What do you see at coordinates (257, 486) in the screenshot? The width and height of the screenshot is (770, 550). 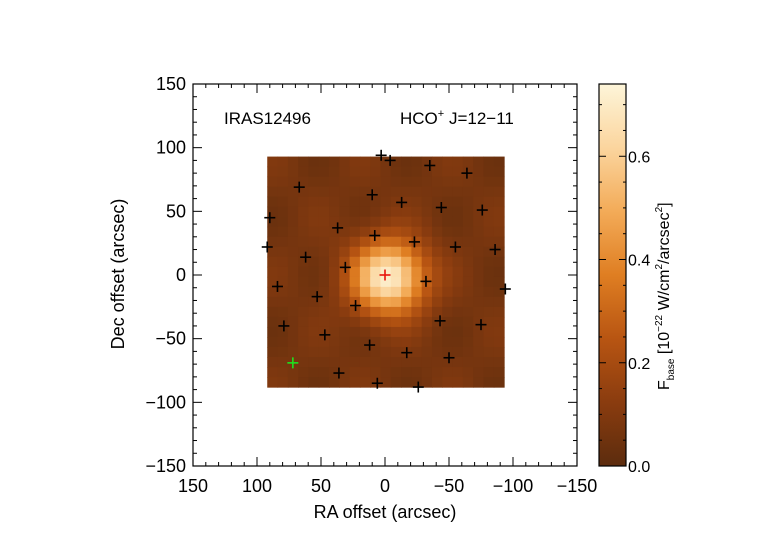 I see `x-tick-label: 100` at bounding box center [257, 486].